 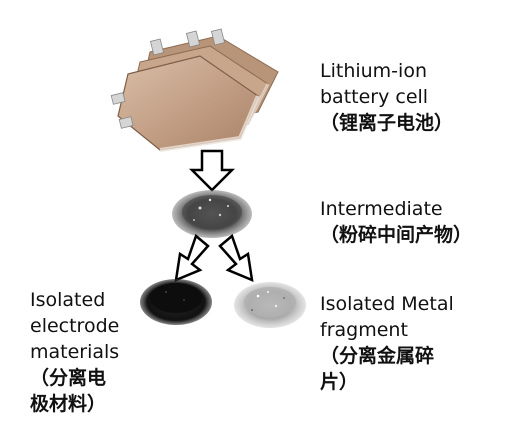 I want to click on down-right-arrow-icon, so click(x=236, y=258).